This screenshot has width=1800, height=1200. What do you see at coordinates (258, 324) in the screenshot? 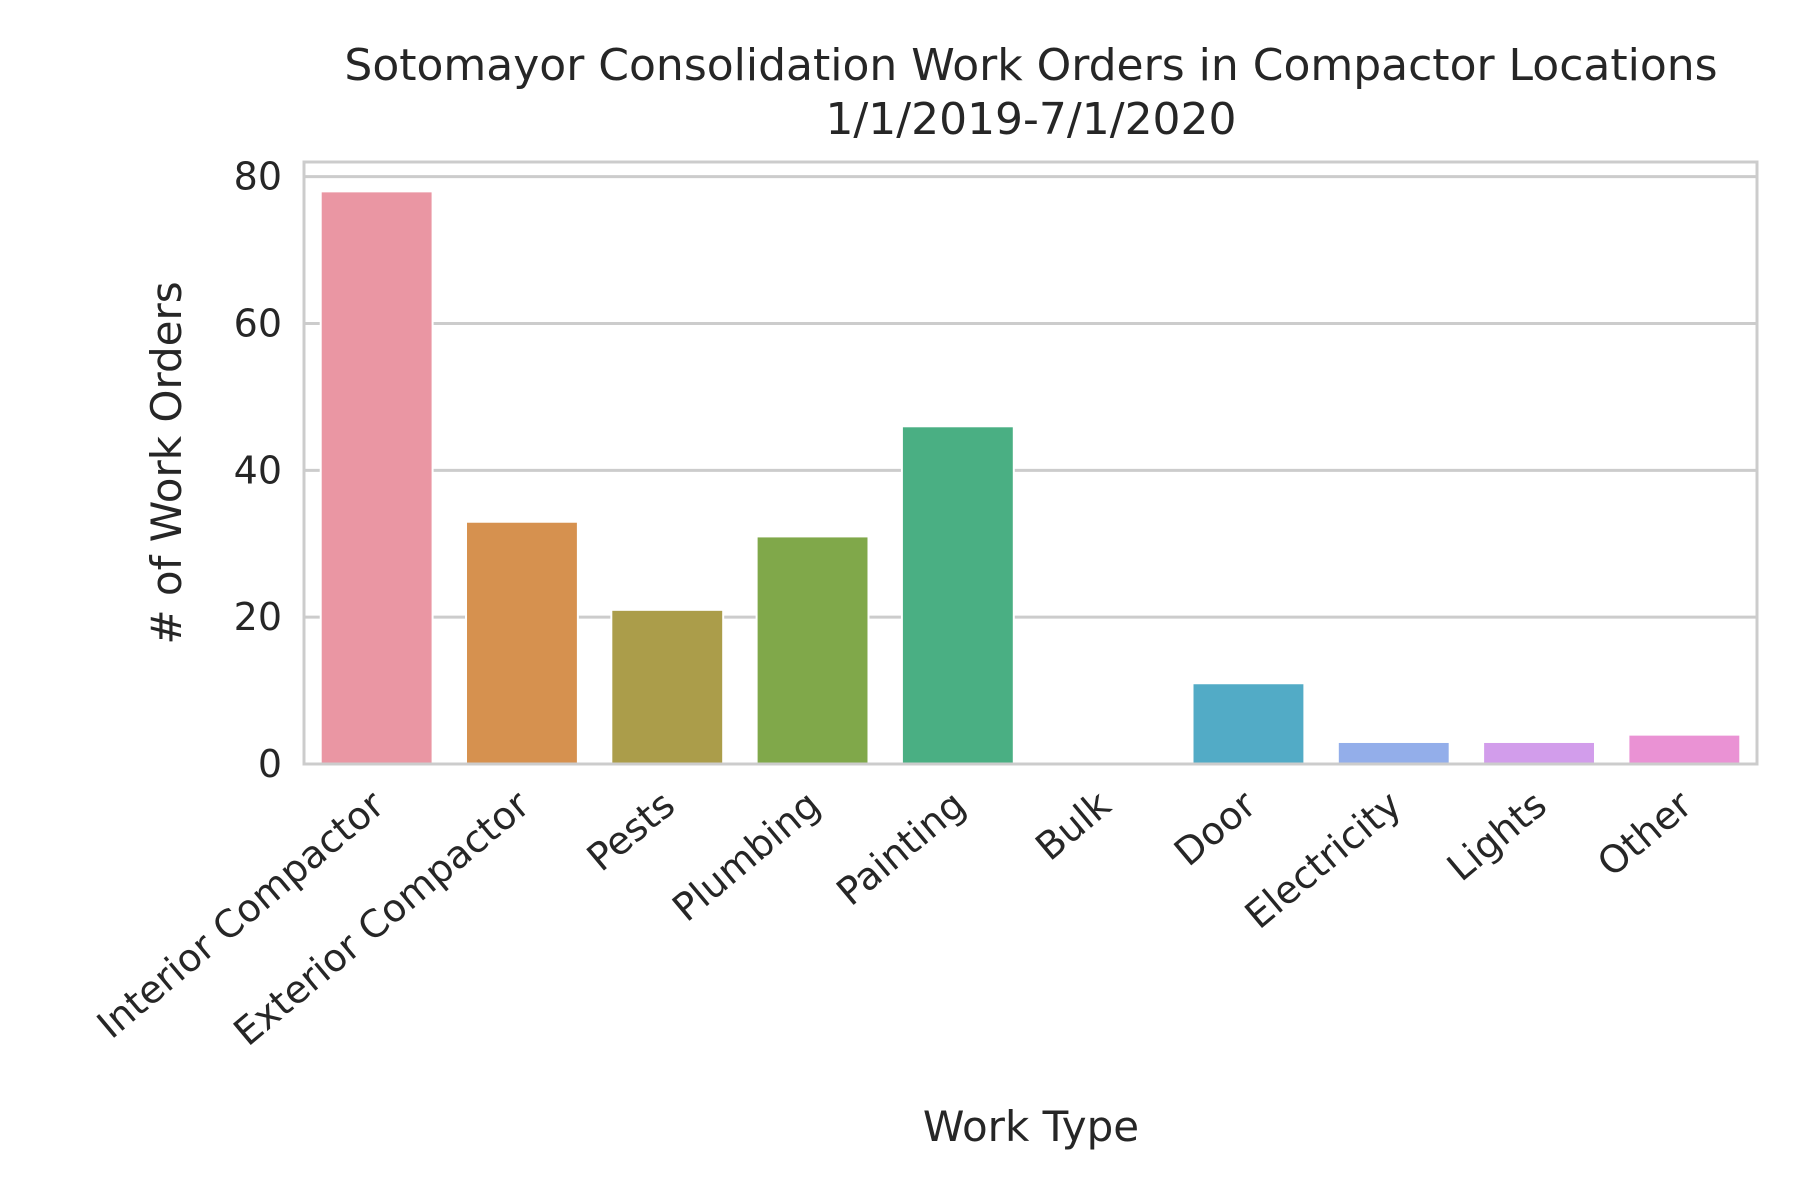
I see `y-tick-label: 60` at bounding box center [258, 324].